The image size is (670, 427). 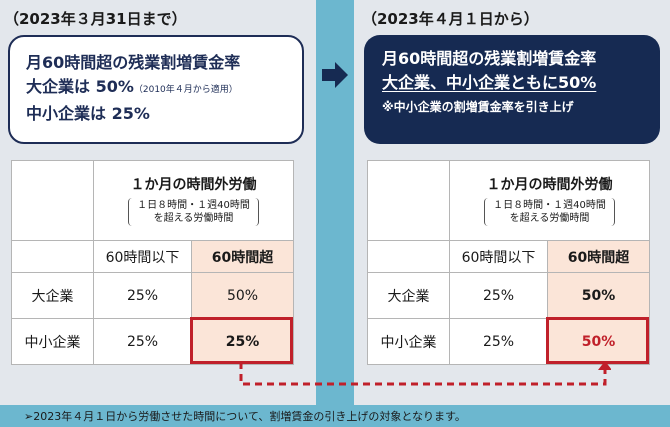 I want to click on period-label-before: （2023年３月31日まで）, so click(x=95, y=19).